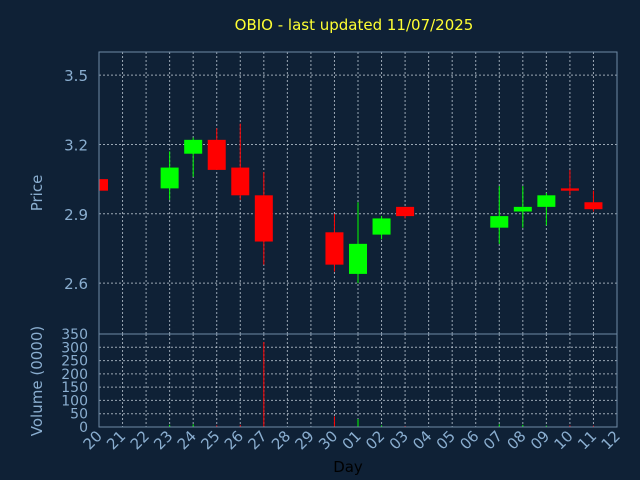  Describe the element at coordinates (348, 467) in the screenshot. I see `x-axis-label: Day` at that location.